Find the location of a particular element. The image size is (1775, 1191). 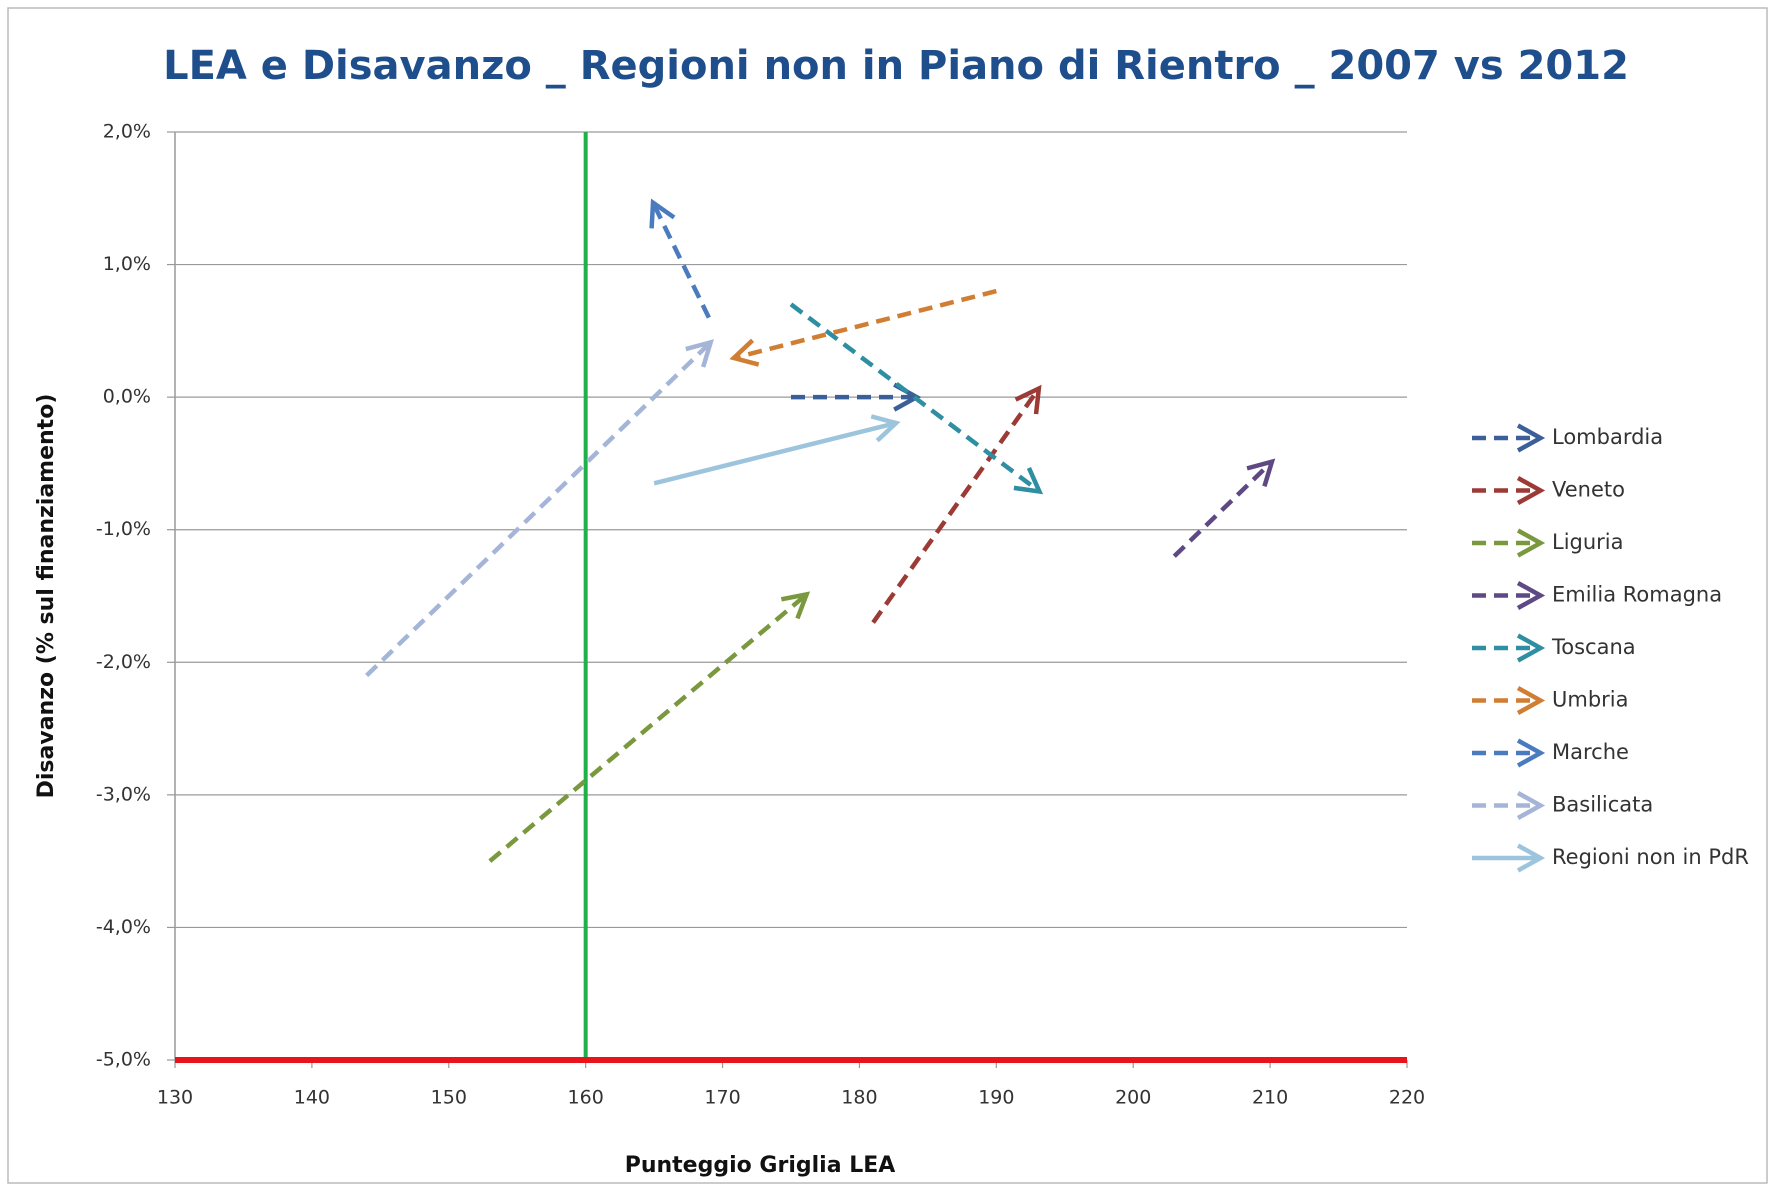

y-axis-label: Disavanzo (% sul finanziamento) is located at coordinates (46, 596).